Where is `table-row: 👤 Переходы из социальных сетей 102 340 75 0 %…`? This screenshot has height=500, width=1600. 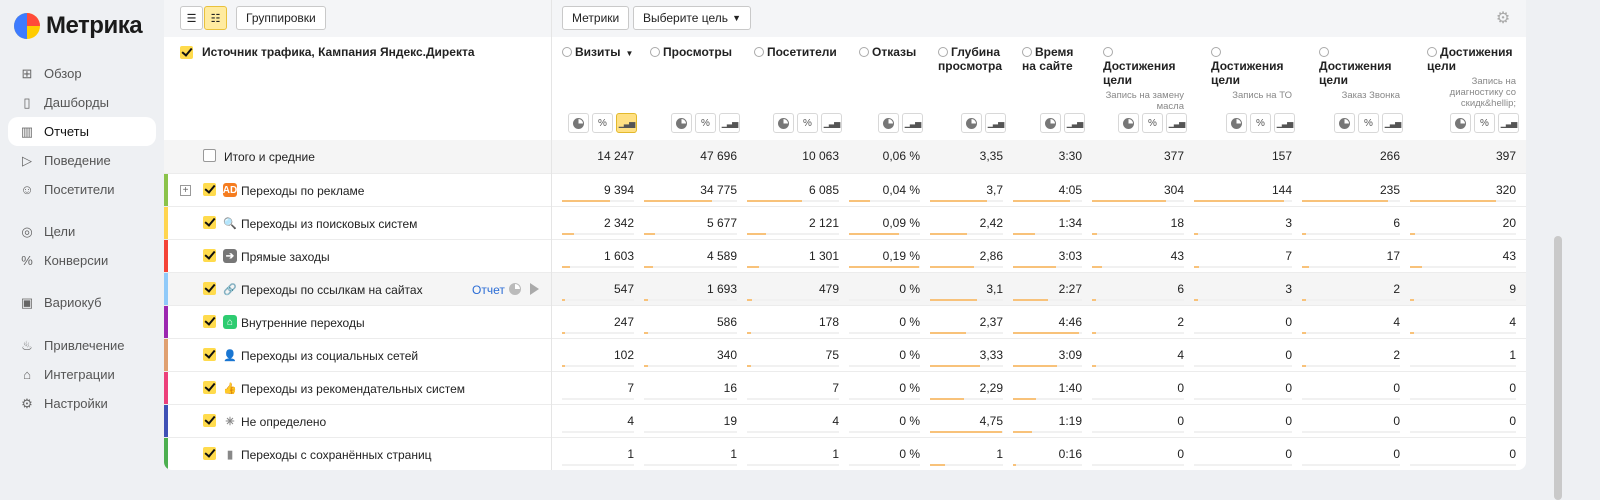
table-row: 👤 Переходы из социальных сетей 102 340 75 0 %… is located at coordinates (845, 355).